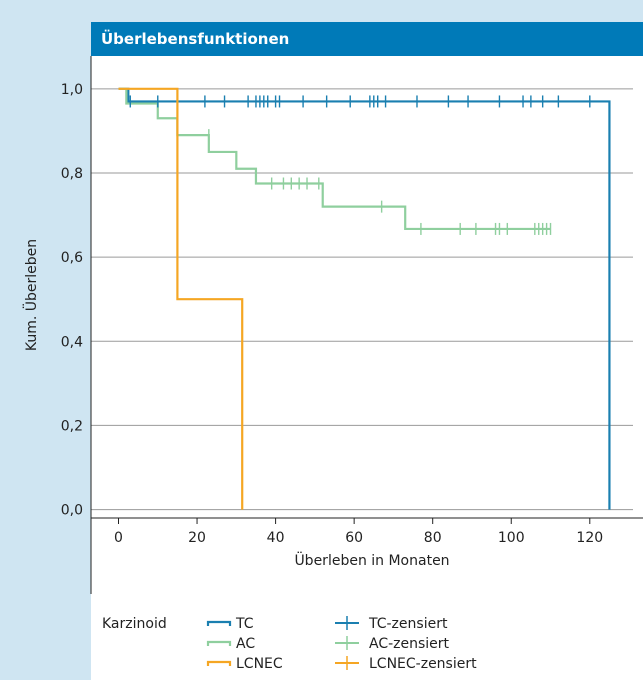  I want to click on x-tick-label: 120, so click(589, 538).